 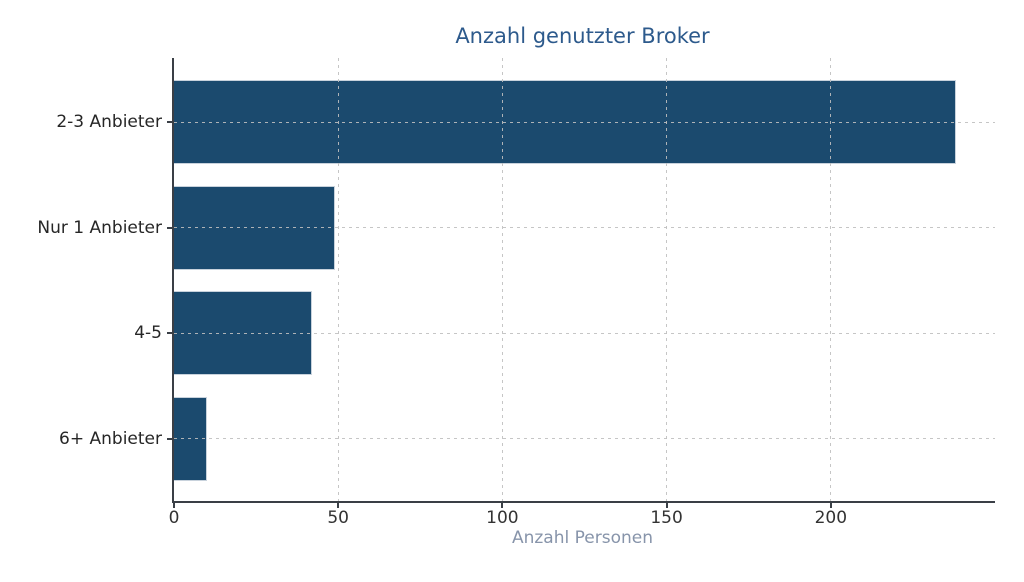 What do you see at coordinates (148, 333) in the screenshot?
I see `y-category-label: 4-5` at bounding box center [148, 333].